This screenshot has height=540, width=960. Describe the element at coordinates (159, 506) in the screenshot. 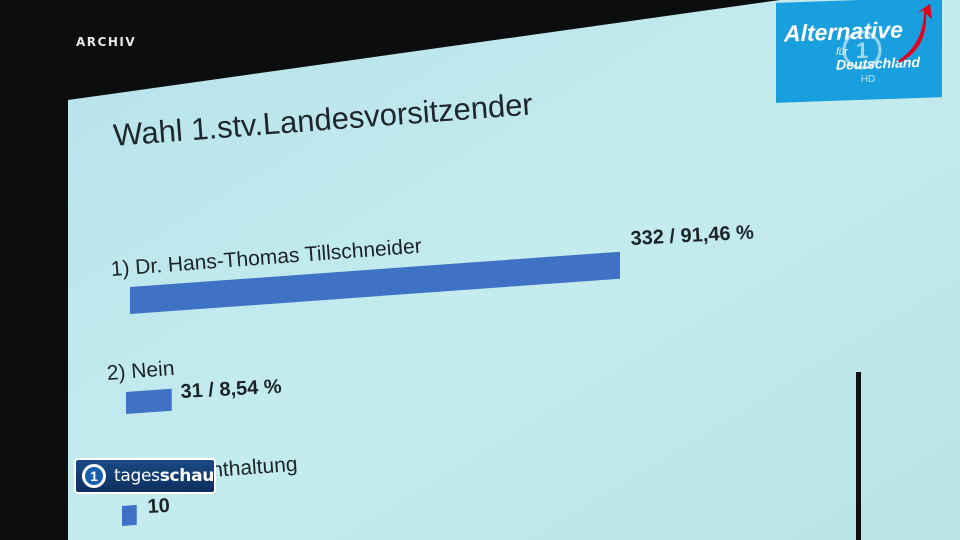

I see `data-label-3: 10` at that location.